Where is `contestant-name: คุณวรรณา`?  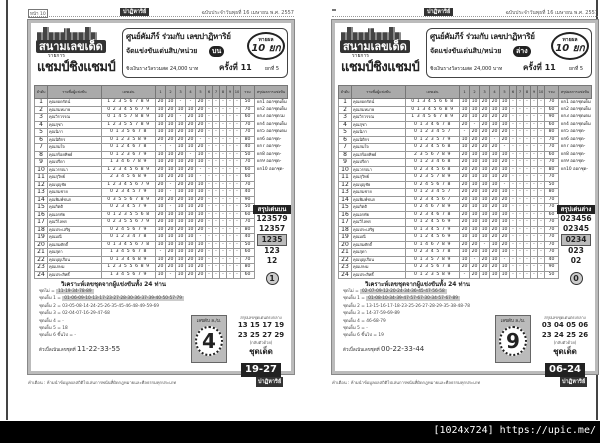
contestant-name: คุณวรรณา is located at coordinates (74, 169).